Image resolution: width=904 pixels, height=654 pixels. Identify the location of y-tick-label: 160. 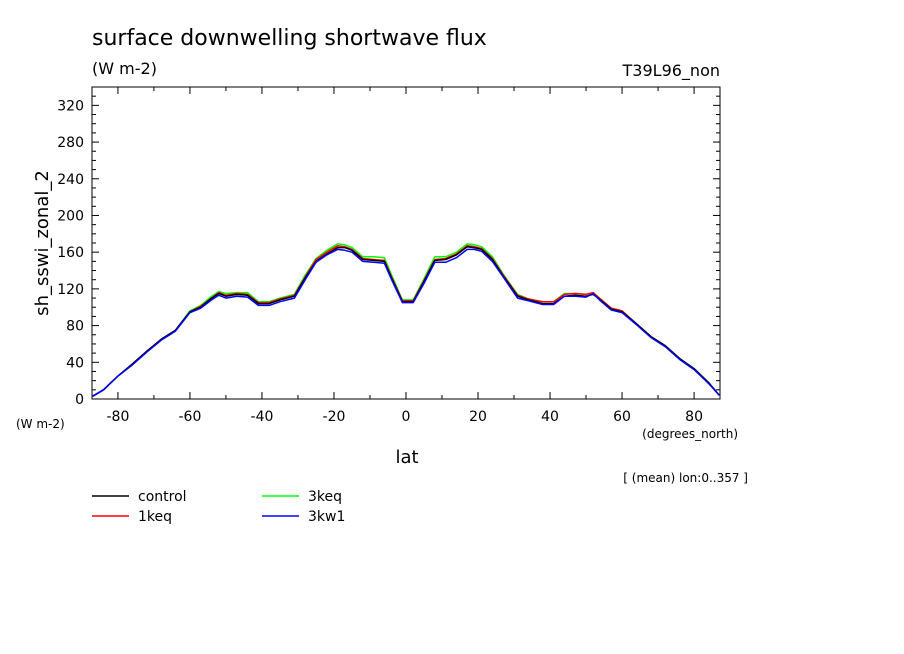
(70, 253).